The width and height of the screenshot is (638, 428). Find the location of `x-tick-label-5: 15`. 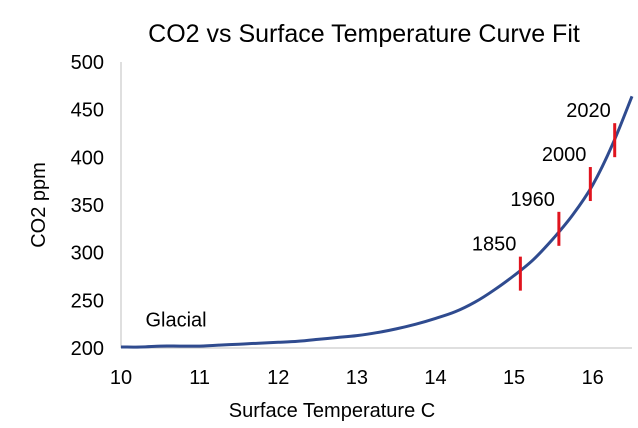

x-tick-label-5: 15 is located at coordinates (514, 378).